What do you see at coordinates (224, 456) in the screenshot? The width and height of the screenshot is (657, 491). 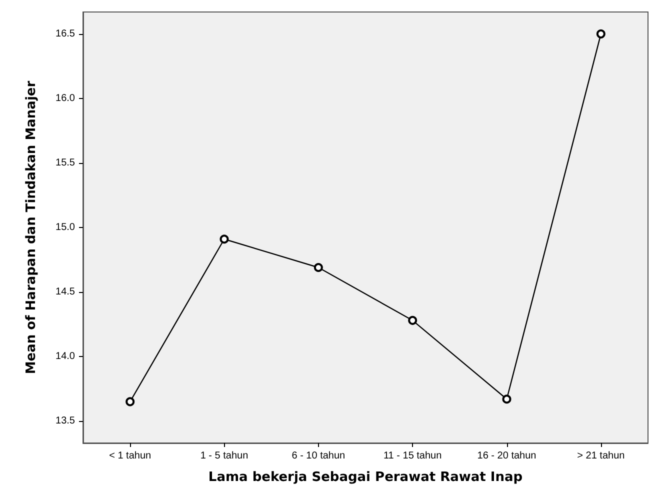 I see `x-tick-label: 1 - 5 tahun` at bounding box center [224, 456].